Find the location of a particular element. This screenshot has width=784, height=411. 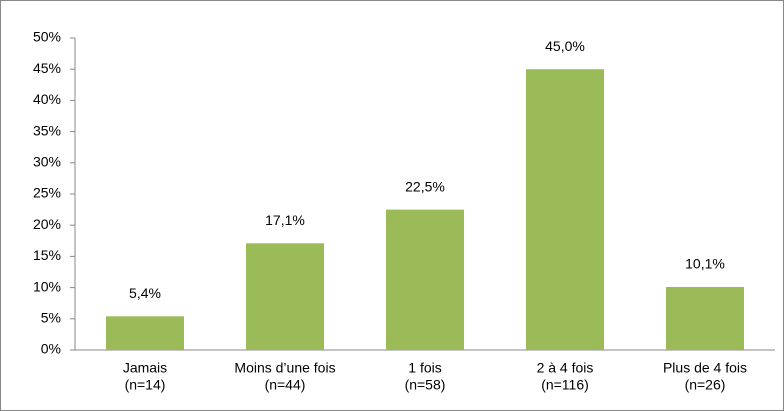

y-tick-label: 15% is located at coordinates (47, 255).